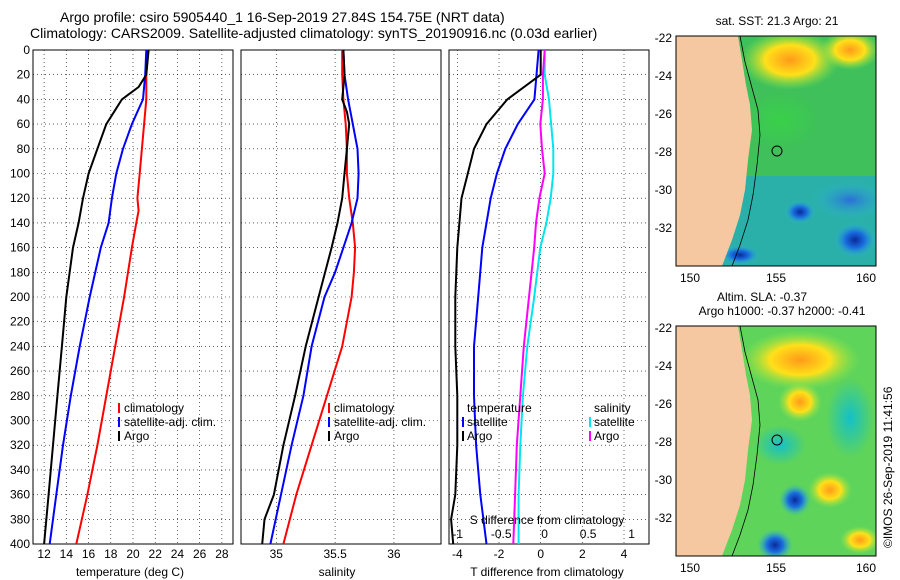 This screenshot has height=580, width=900. I want to click on x-tick-label: 18, so click(111, 554).